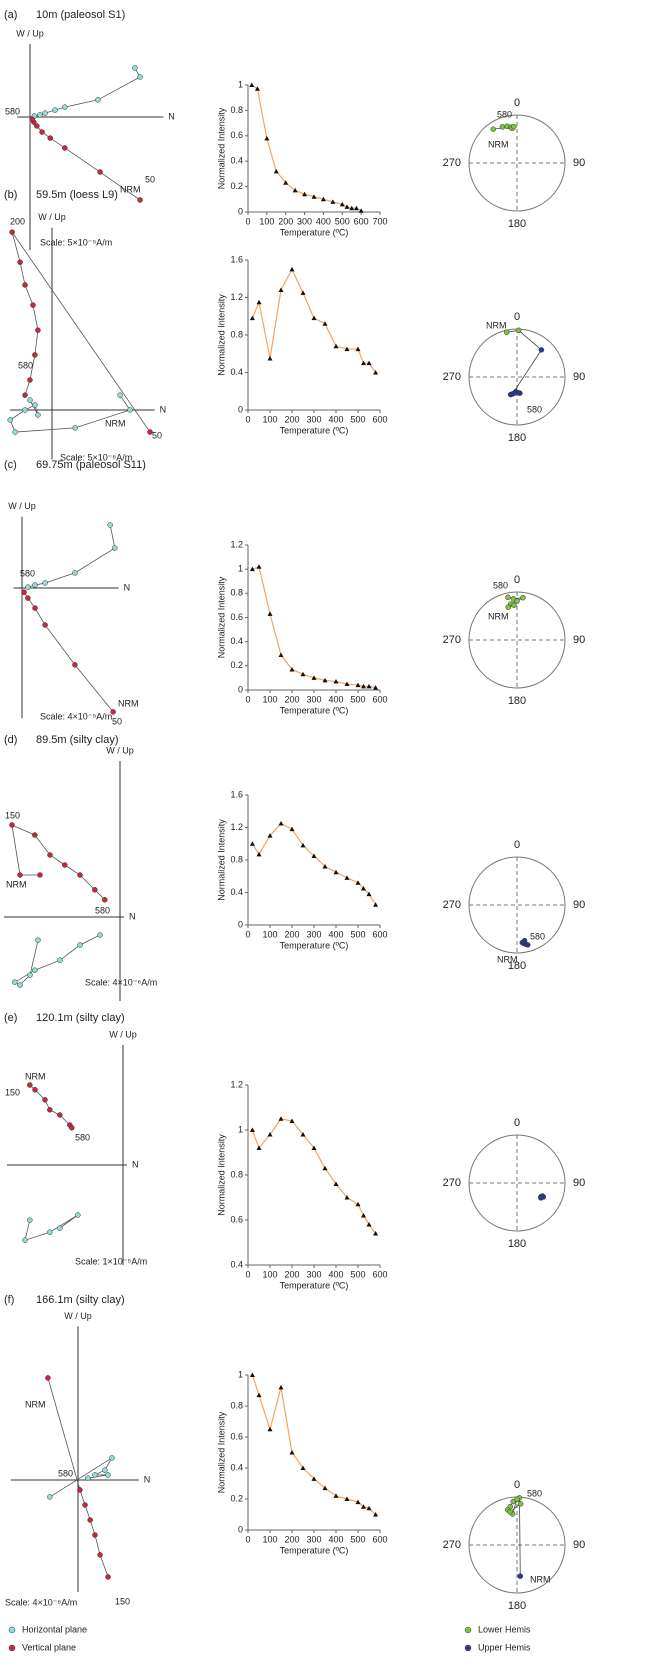  I want to click on x-tick-label: 200, so click(285, 221).